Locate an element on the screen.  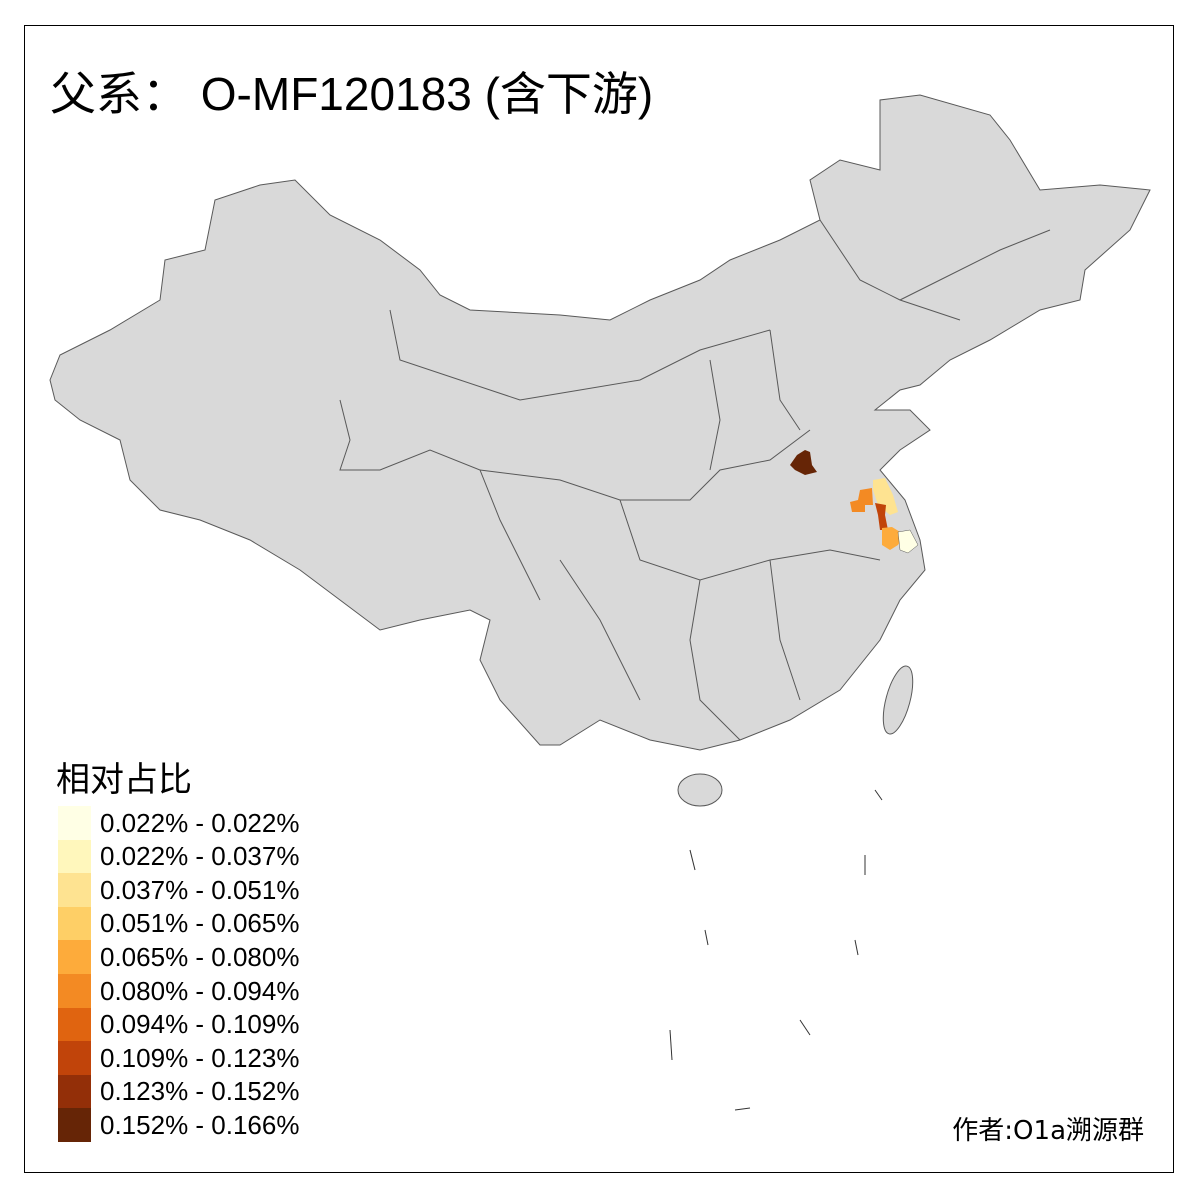
taiwan-island is located at coordinates (898, 700).